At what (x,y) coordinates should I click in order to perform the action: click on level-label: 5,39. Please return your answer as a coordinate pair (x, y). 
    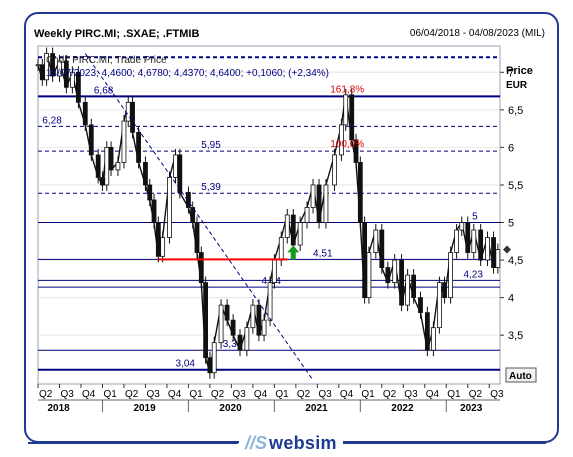
    Looking at the image, I should click on (211, 187).